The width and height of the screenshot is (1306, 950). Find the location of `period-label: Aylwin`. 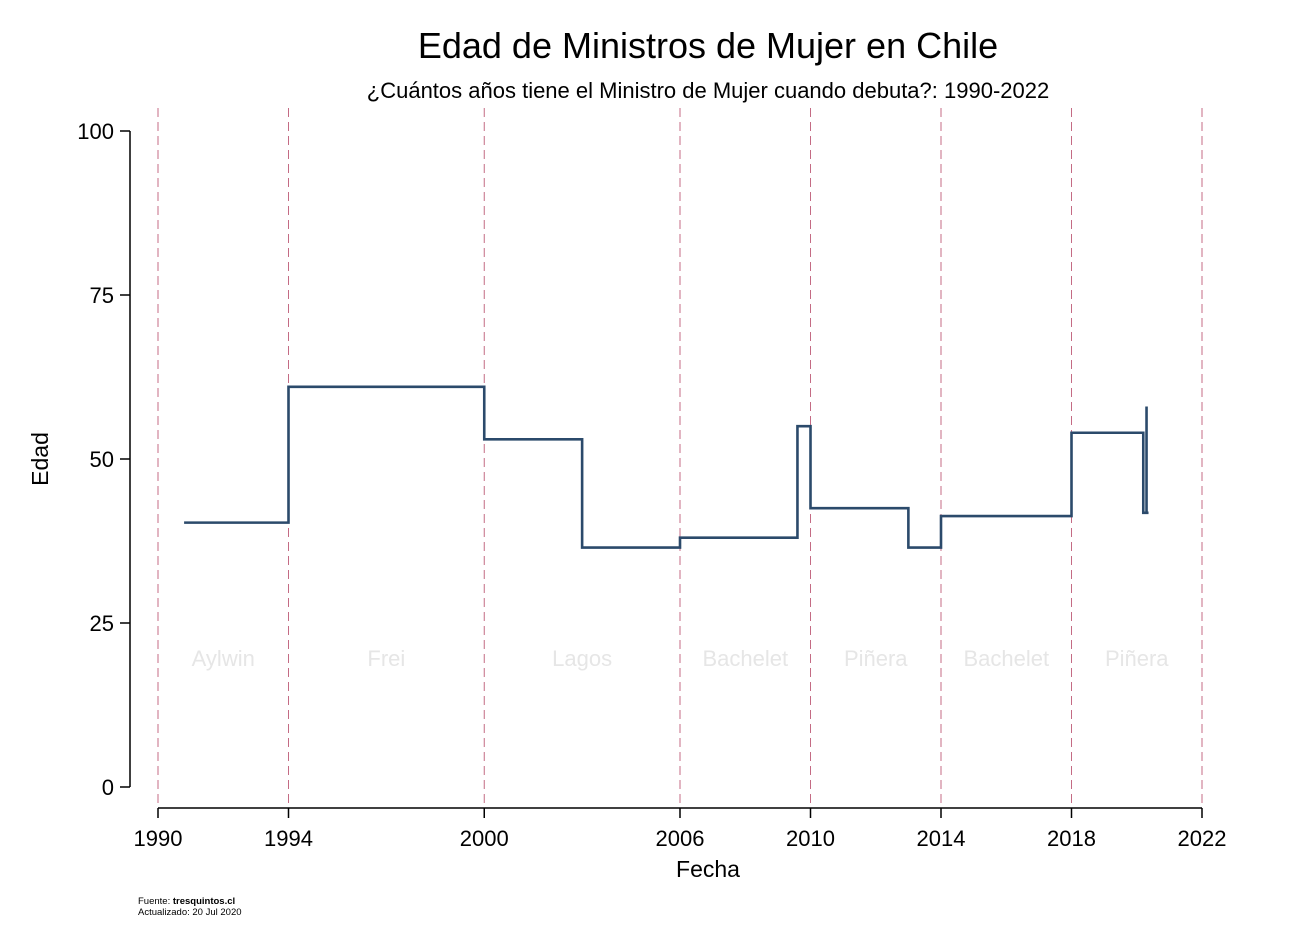

period-label: Aylwin is located at coordinates (223, 658).